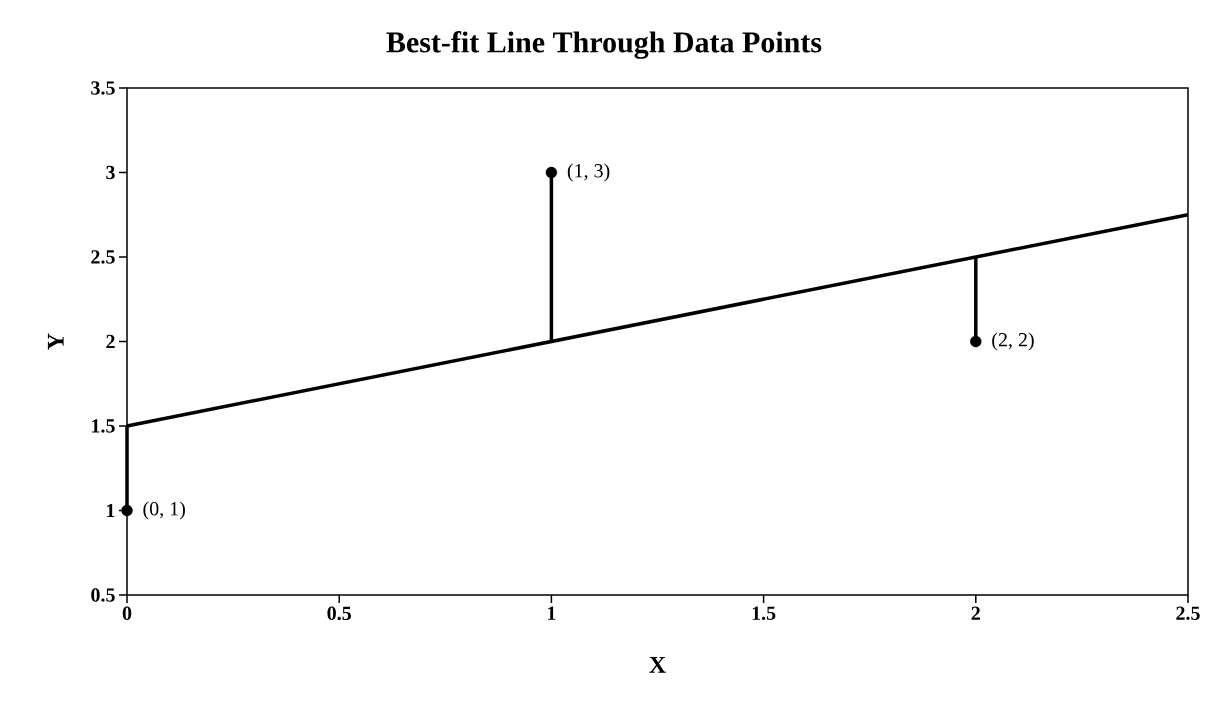 This screenshot has height=706, width=1208. Describe the element at coordinates (975, 613) in the screenshot. I see `x-tick-label: 2` at that location.